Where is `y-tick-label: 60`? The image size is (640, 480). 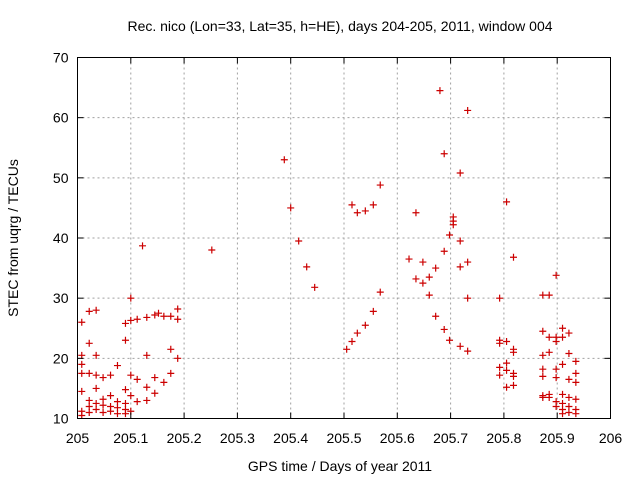
y-tick-label: 60 is located at coordinates (61, 118).